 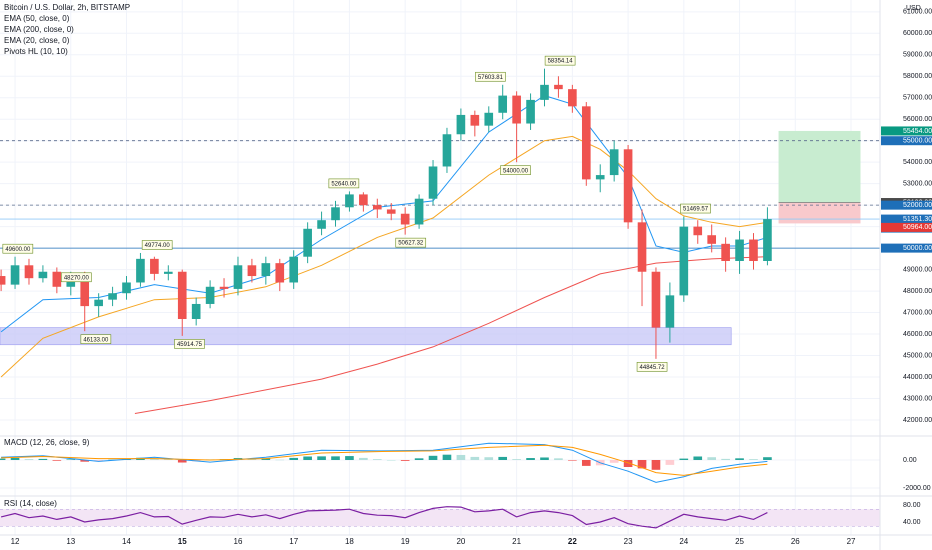 I want to click on price-badge-label: 55000.00, so click(x=917, y=141).